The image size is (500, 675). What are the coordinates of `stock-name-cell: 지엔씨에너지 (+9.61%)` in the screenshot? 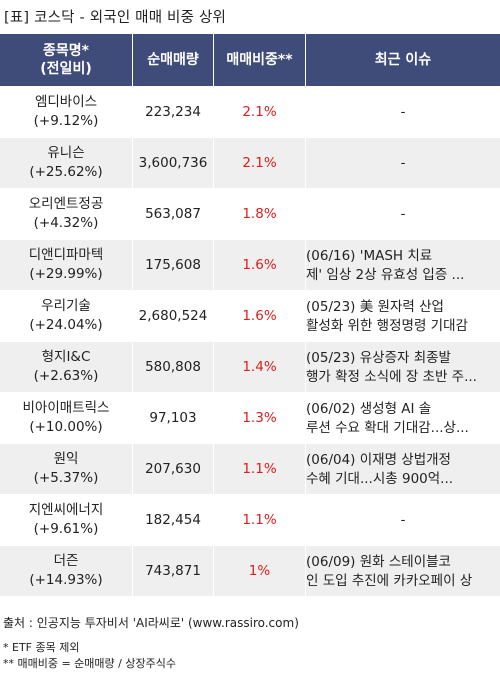 It's located at (66, 519).